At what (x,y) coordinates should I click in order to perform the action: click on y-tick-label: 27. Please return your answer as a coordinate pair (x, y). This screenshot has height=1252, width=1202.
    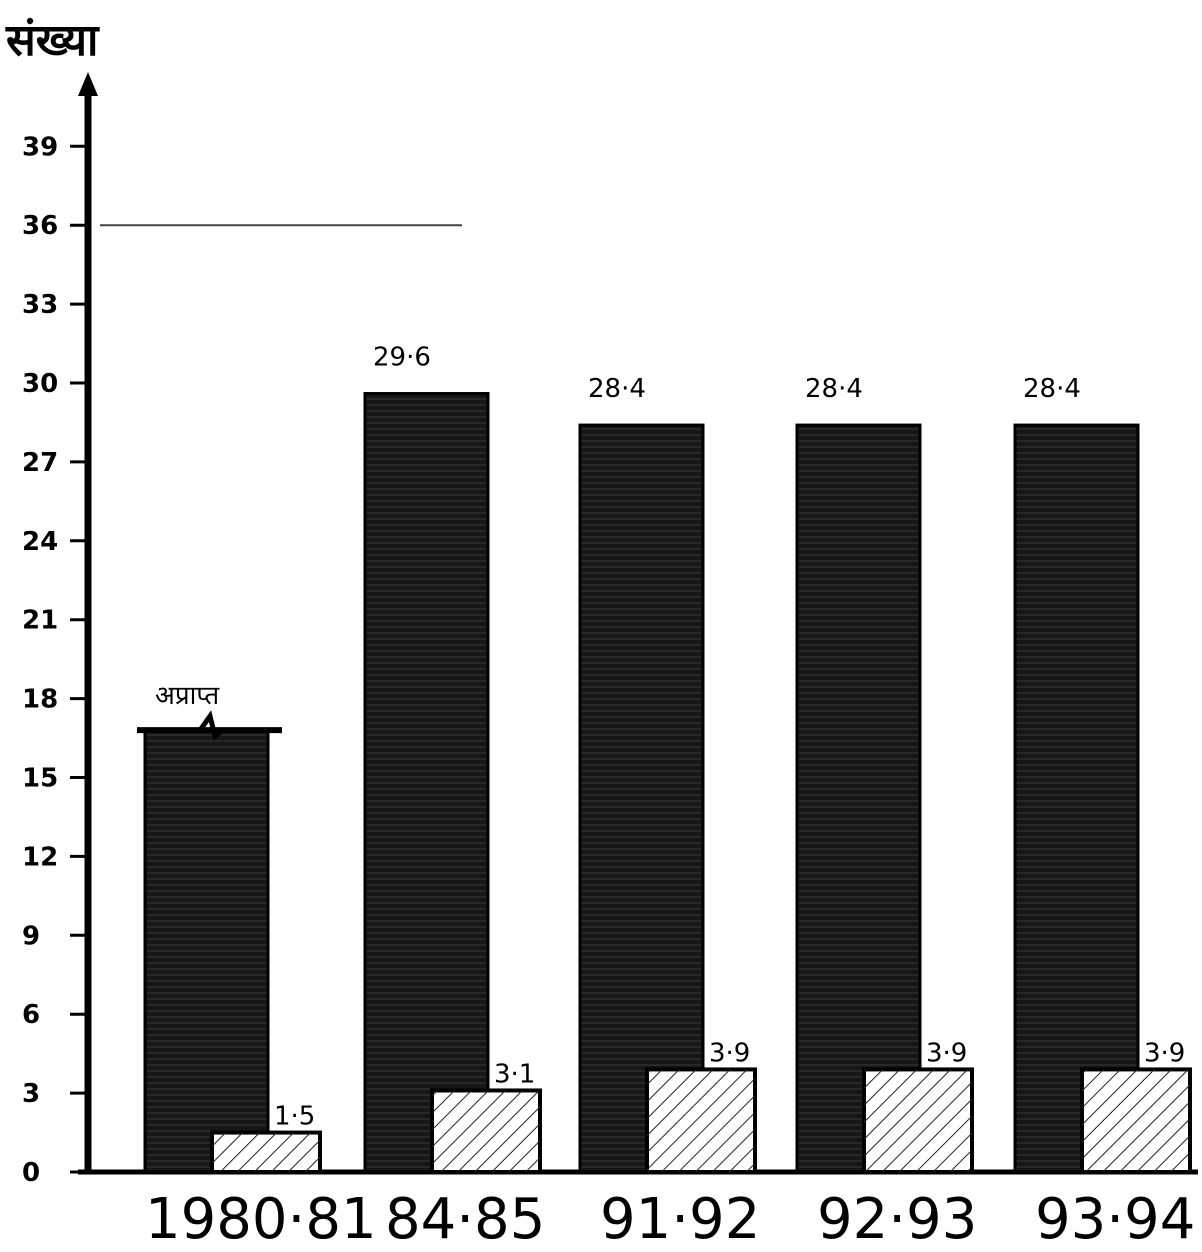
    Looking at the image, I should click on (40, 463).